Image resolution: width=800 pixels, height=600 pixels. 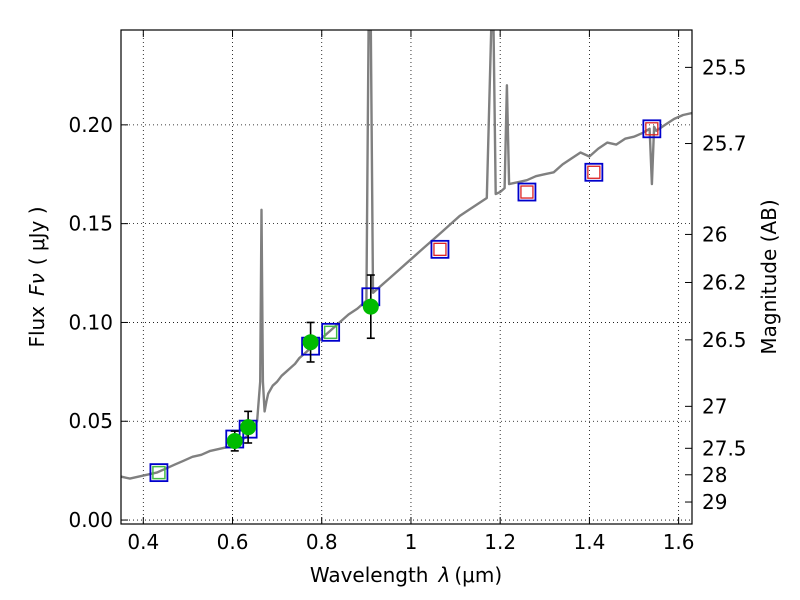 What do you see at coordinates (90, 421) in the screenshot?
I see `y-tick-label: 0.05` at bounding box center [90, 421].